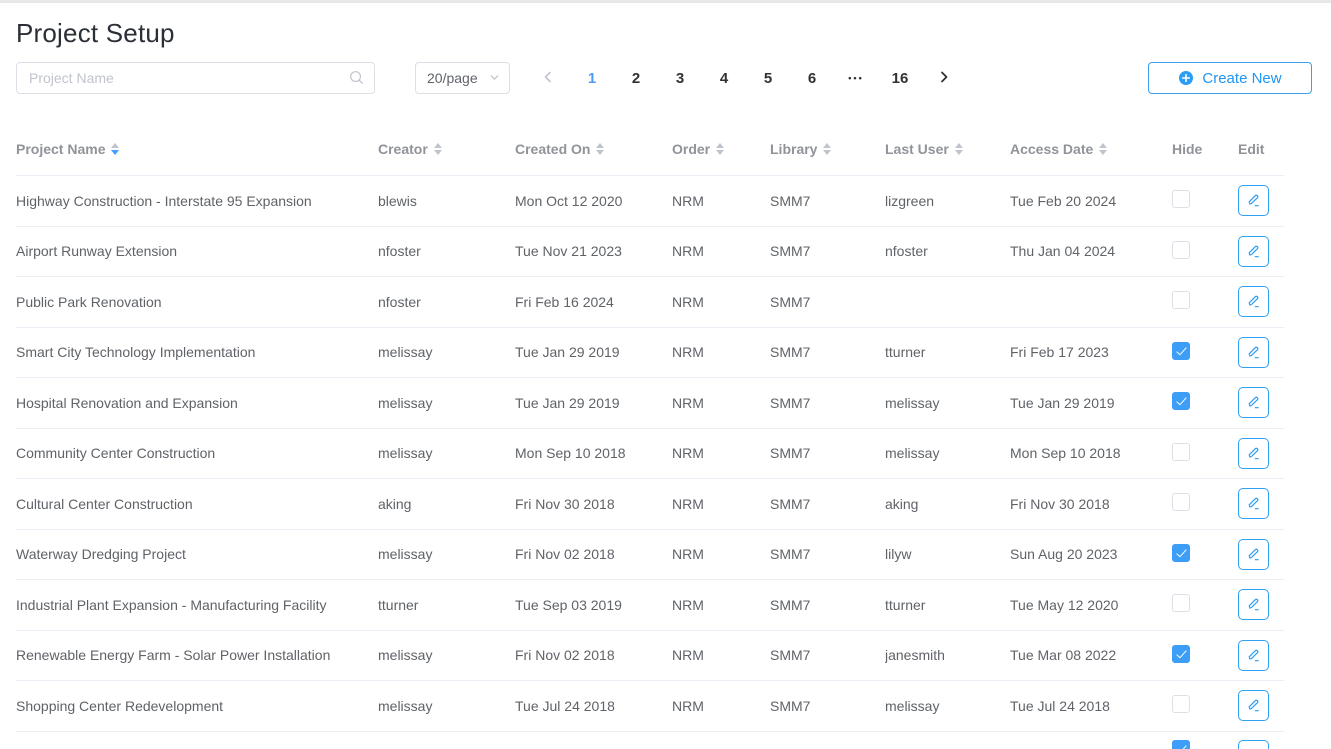  Describe the element at coordinates (127, 402) in the screenshot. I see `cell-name: Hospital Renovation and Expansion` at that location.